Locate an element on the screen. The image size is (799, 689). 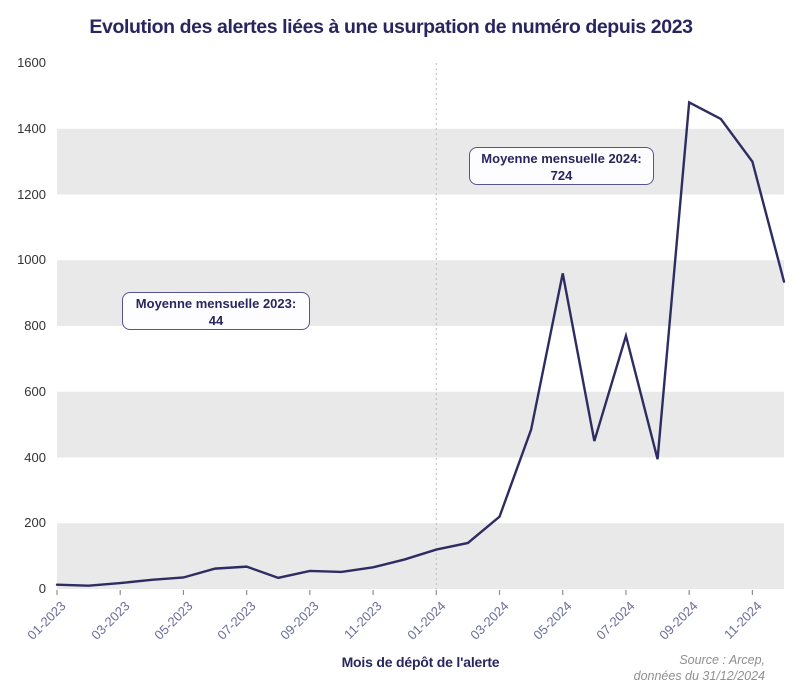
annotation-2024-value: 724 is located at coordinates (561, 175).